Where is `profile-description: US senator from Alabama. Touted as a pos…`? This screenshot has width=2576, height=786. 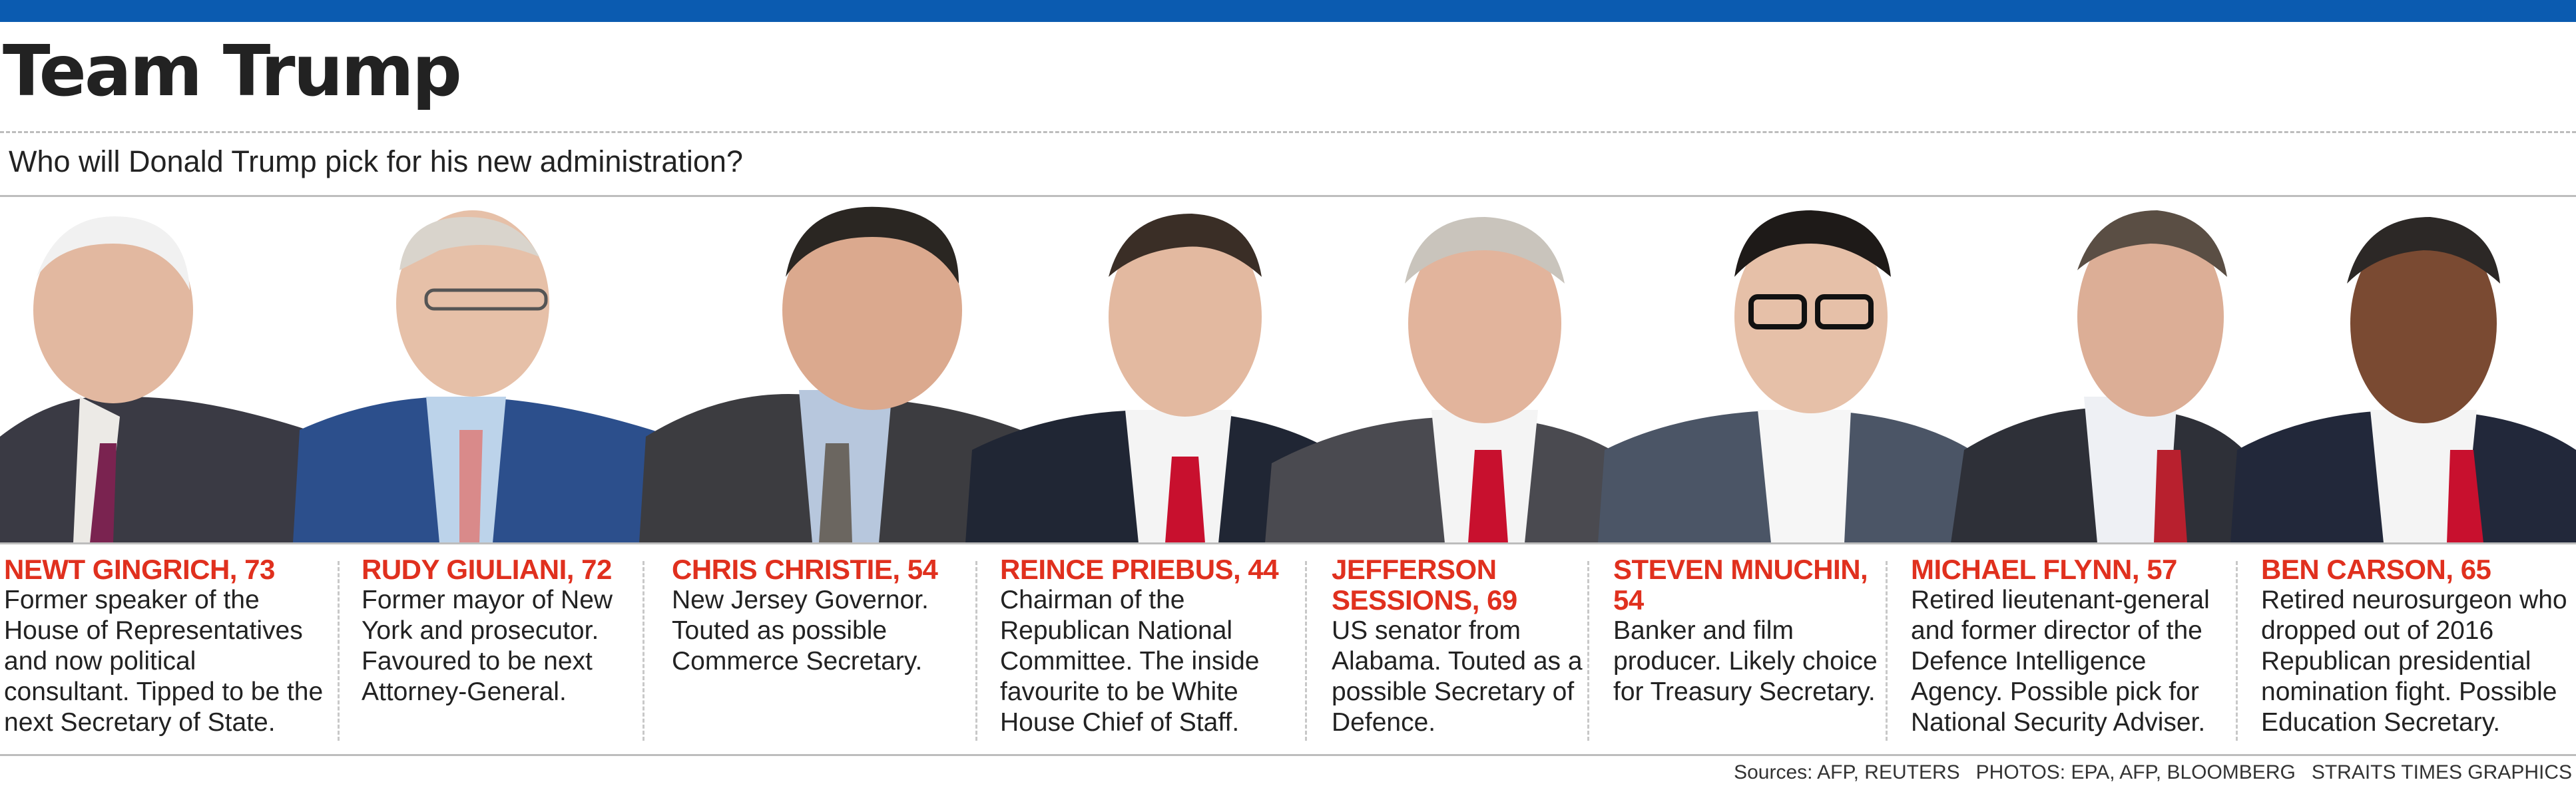
profile-description: US senator from Alabama. Touted as a pos… is located at coordinates (1457, 676).